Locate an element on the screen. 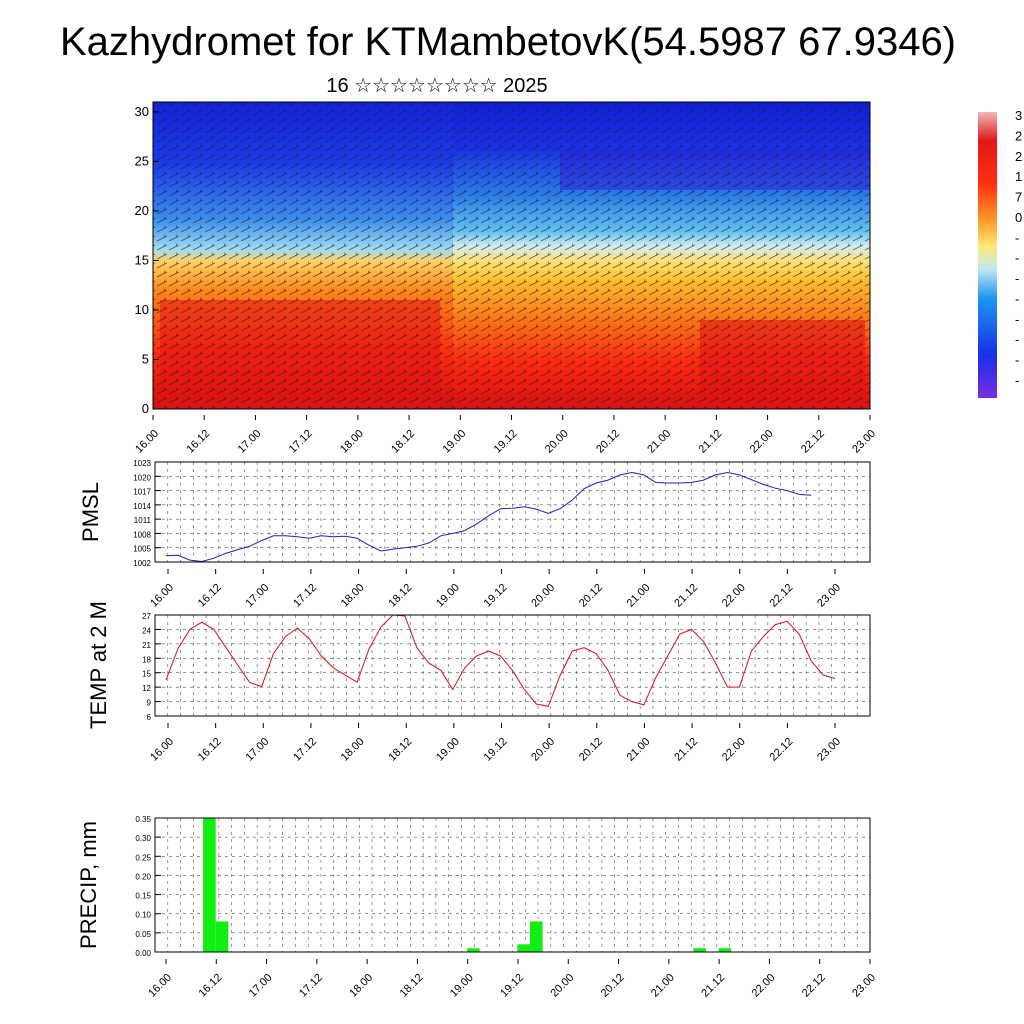 The width and height of the screenshot is (1024, 1024). y-tick-label: 10 is located at coordinates (142, 309).